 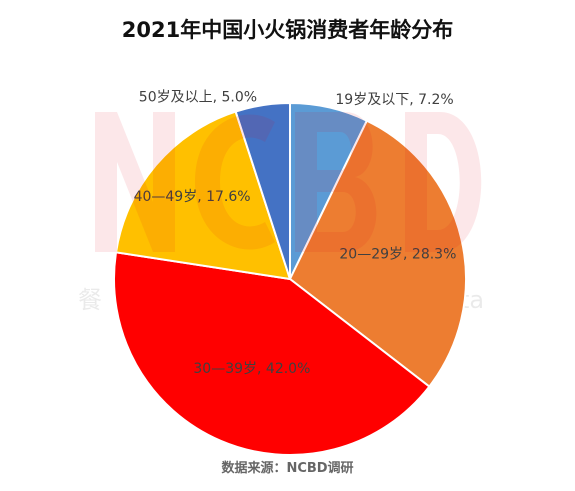 I want to click on chart-title: 2021年中国小火锅消费者年龄分布, so click(x=287, y=30).